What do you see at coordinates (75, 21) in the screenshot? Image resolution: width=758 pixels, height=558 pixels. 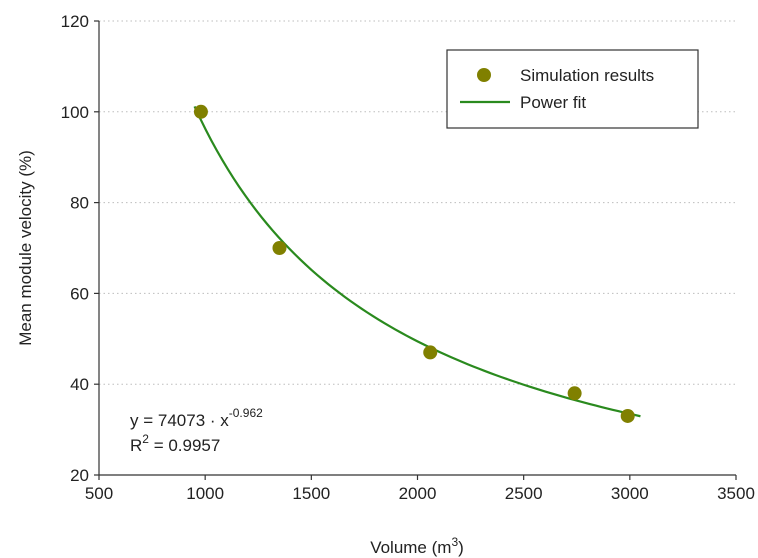 I see `y-tick-label-120: 120` at bounding box center [75, 21].